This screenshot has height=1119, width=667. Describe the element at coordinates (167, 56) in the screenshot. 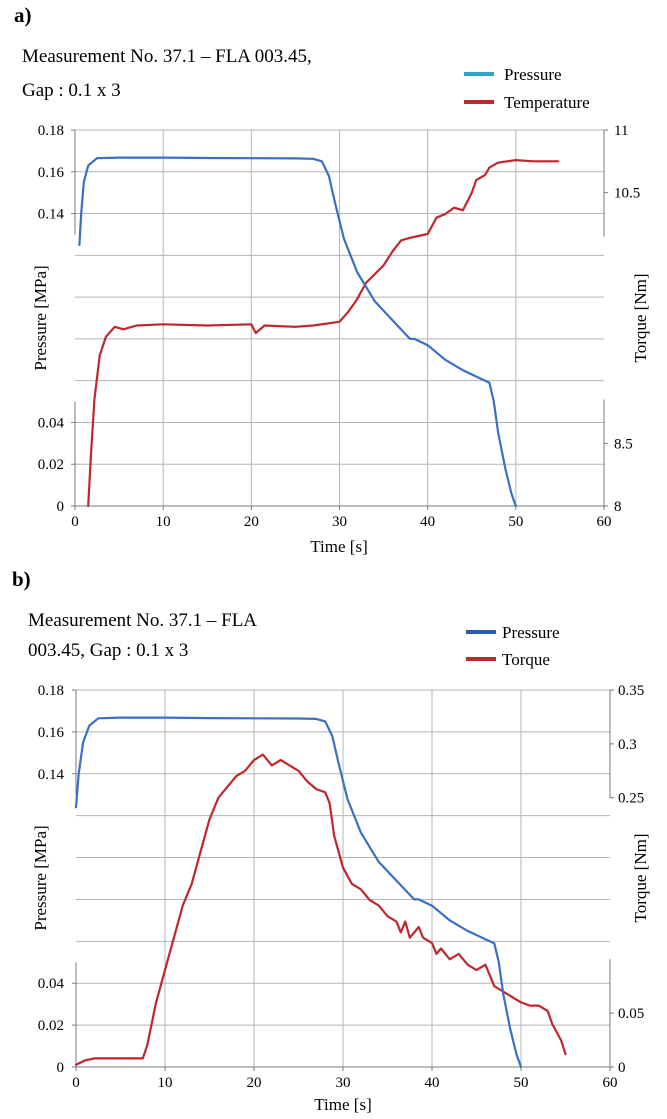

I see `chart-title-line-1: Measurement No. 37.1 – FLA 003.45,` at that location.